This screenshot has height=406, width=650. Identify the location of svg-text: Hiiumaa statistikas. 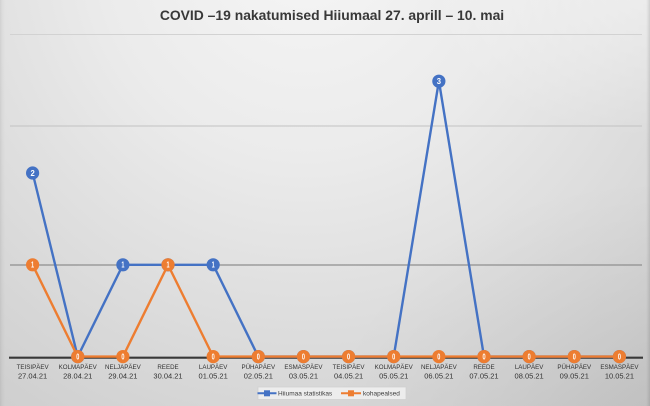
(305, 394).